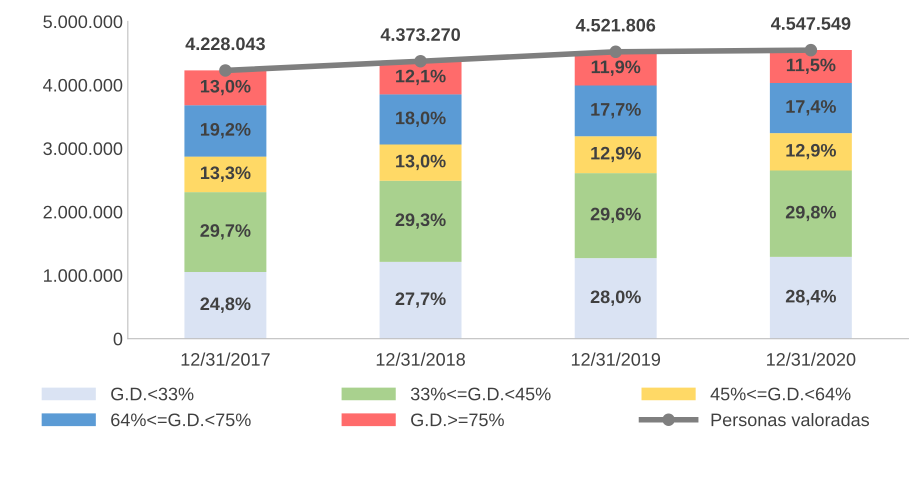  I want to click on legend-label: Personas valoradas, so click(791, 419).